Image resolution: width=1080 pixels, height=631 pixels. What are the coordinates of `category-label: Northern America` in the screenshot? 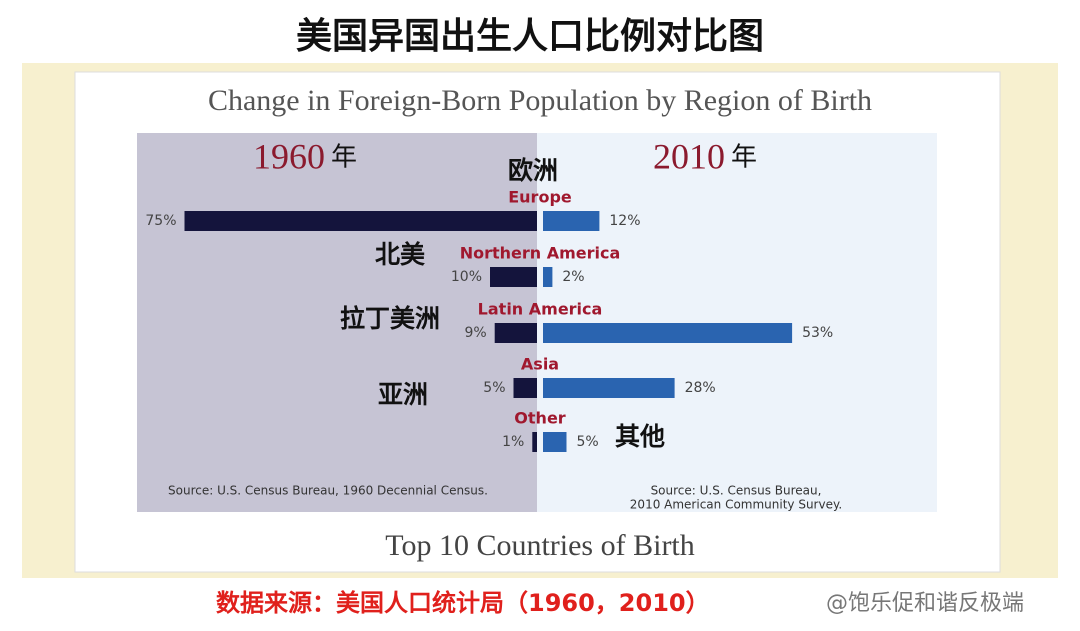 It's located at (540, 253).